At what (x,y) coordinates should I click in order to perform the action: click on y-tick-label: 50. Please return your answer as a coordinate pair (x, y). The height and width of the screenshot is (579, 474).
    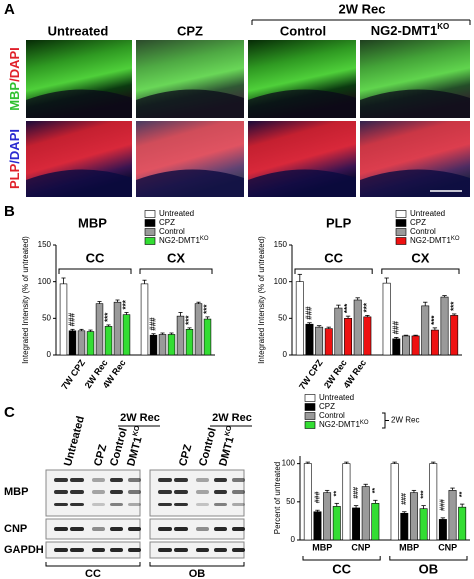
    Looking at the image, I should click on (290, 501).